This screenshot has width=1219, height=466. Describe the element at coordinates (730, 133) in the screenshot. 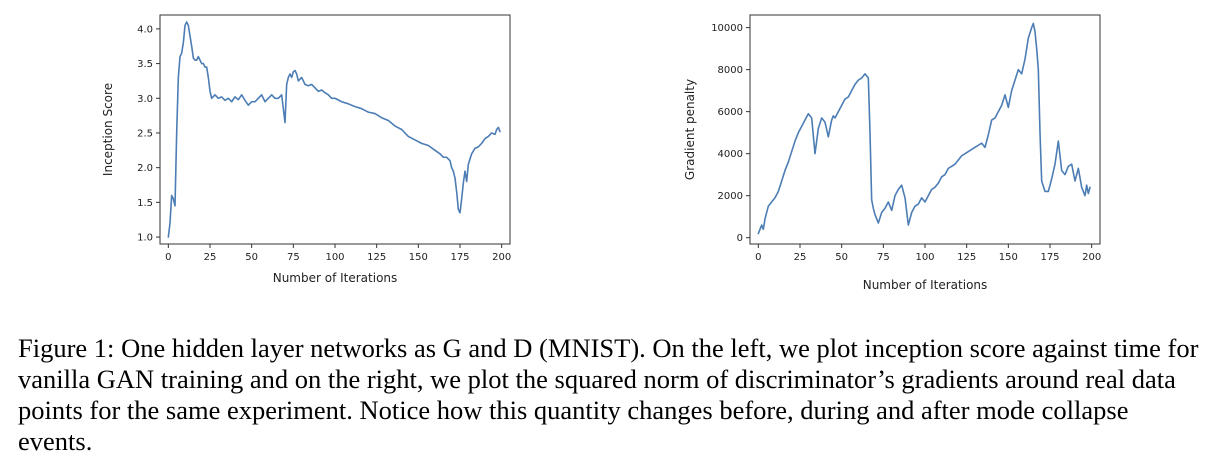

I see `y-axis-ticks: 0 2000 4000 6000 8000 10000` at that location.